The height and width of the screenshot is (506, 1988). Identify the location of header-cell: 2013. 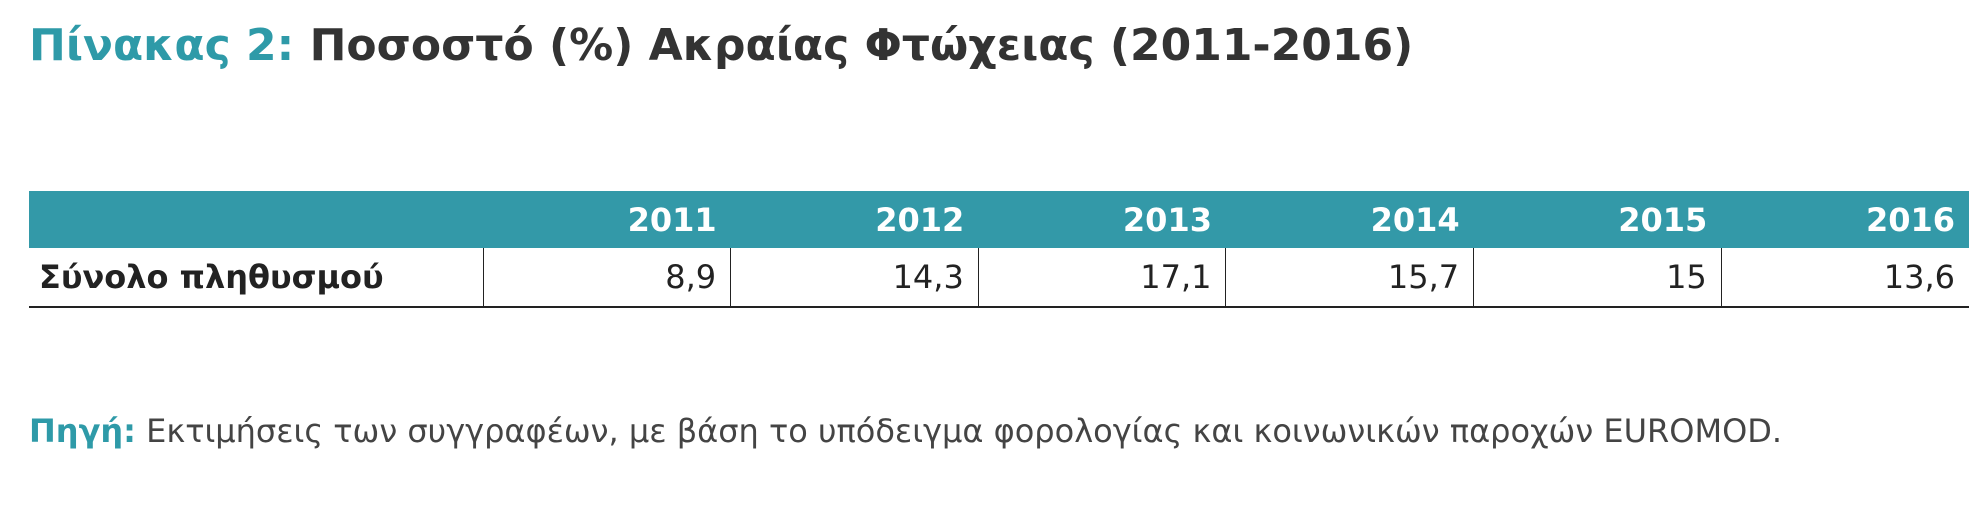
(1102, 219).